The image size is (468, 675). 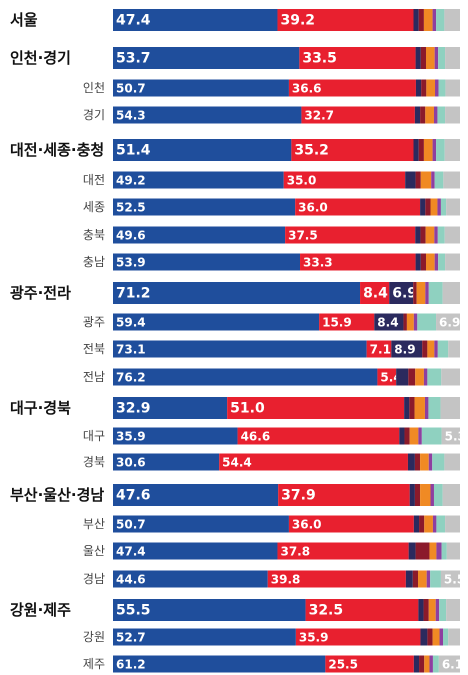 I want to click on category-label: 경기, so click(x=94, y=115).